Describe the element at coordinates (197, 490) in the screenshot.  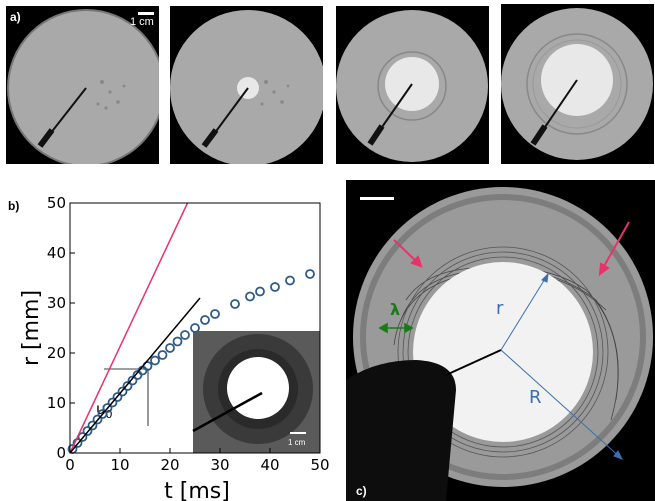
I see `x-axis-label: t [ms]` at that location.